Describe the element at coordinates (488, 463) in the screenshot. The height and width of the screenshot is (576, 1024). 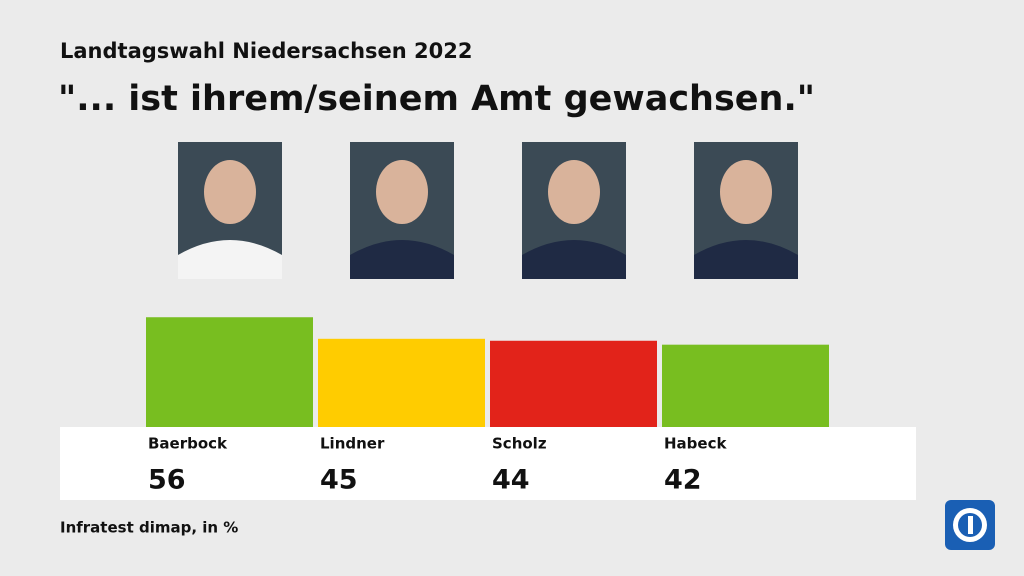
I see `label-panel` at that location.